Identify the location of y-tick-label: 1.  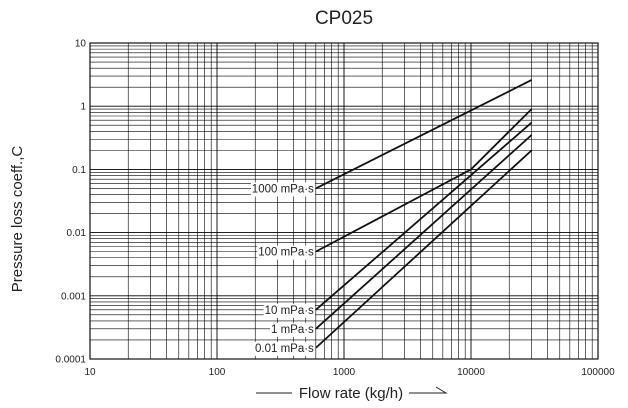
(83, 107).